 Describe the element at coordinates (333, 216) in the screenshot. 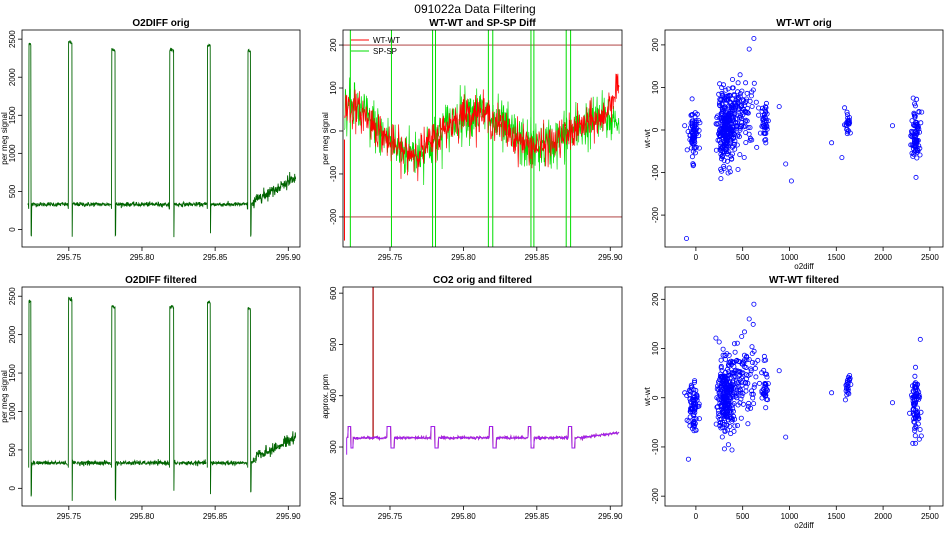

I see `y-tick-label: -200` at that location.